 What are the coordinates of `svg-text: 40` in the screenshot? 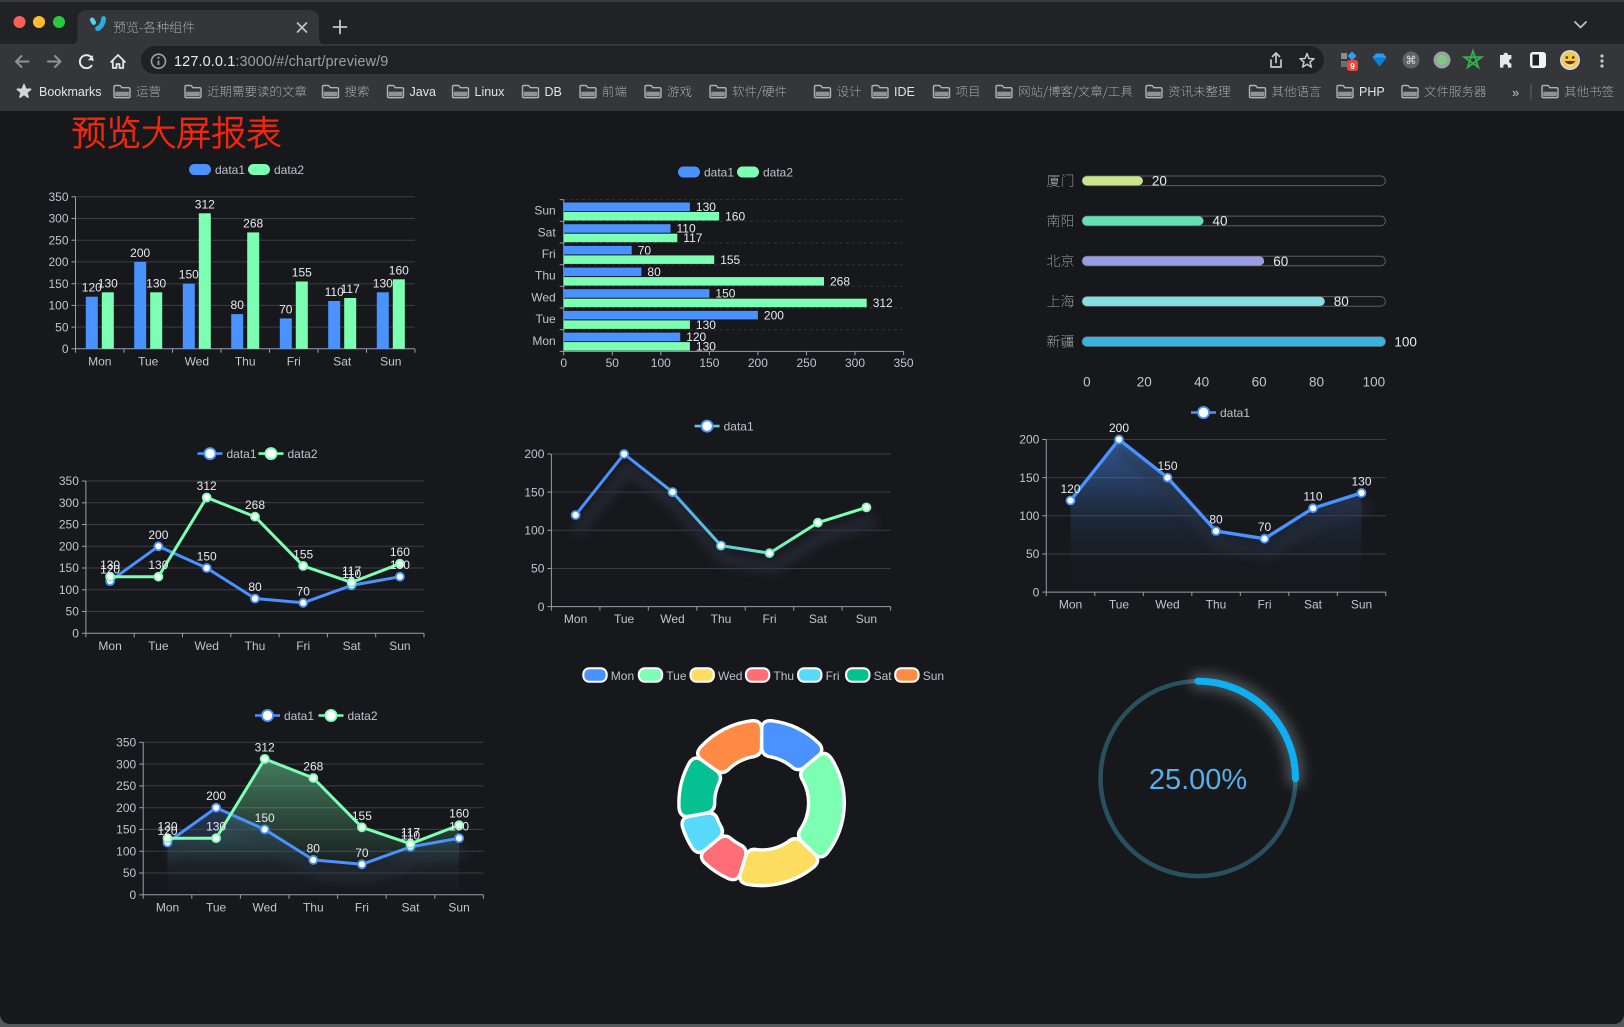 It's located at (1201, 382).